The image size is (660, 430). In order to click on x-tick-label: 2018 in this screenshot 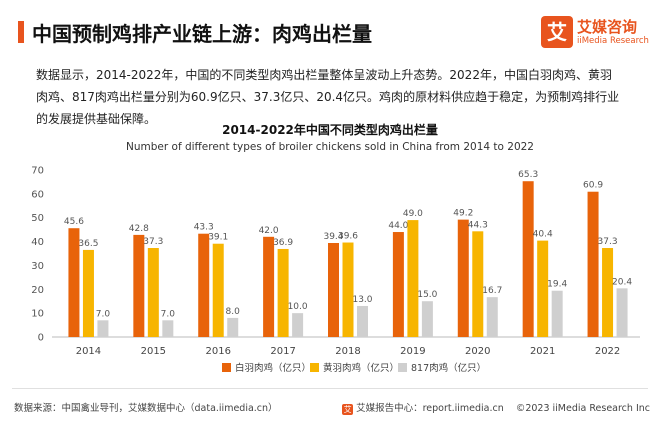, I will do `click(347, 351)`.